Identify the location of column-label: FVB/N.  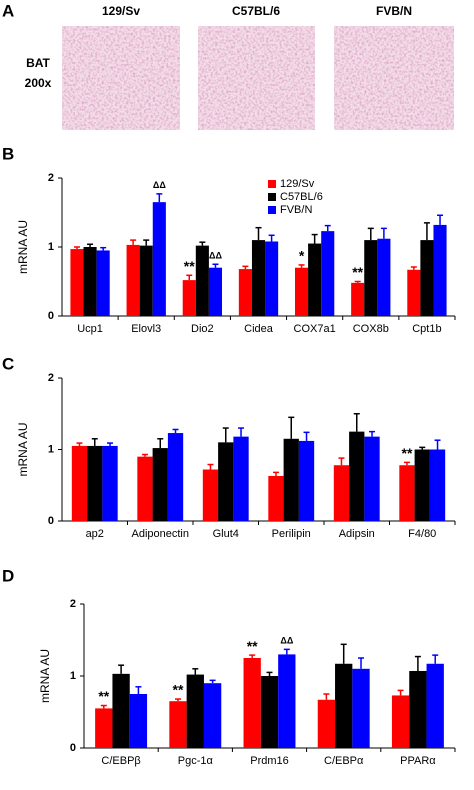
(394, 11).